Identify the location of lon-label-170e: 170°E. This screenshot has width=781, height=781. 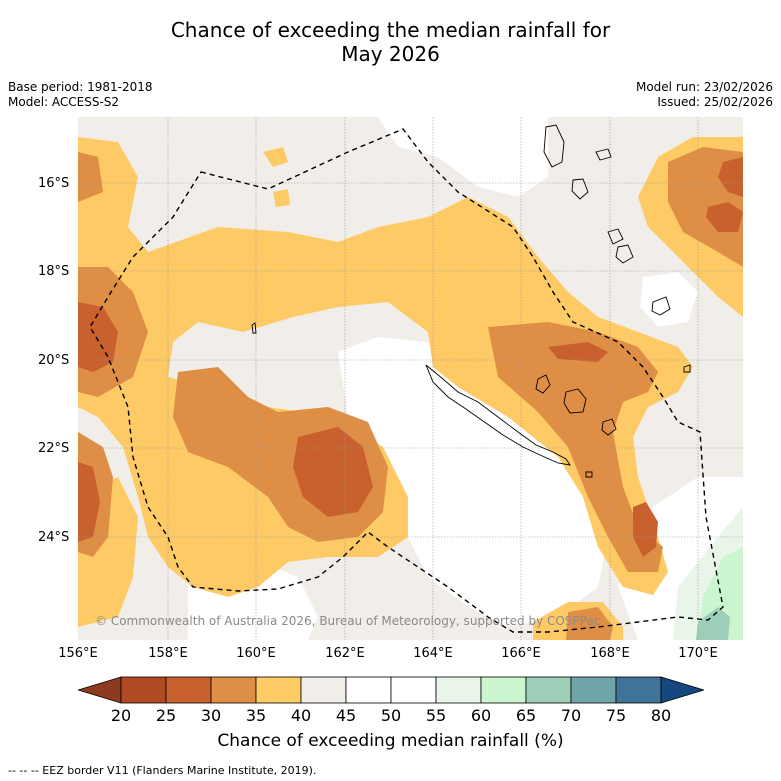
(698, 653).